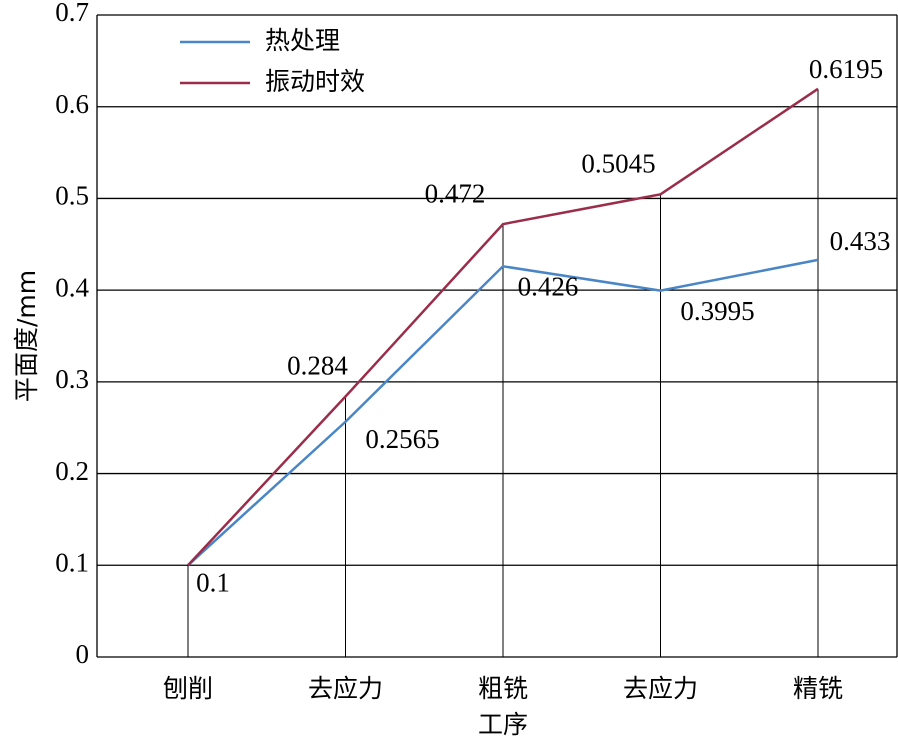 The image size is (898, 748). What do you see at coordinates (72, 13) in the screenshot?
I see `y-tick-label: 0.7` at bounding box center [72, 13].